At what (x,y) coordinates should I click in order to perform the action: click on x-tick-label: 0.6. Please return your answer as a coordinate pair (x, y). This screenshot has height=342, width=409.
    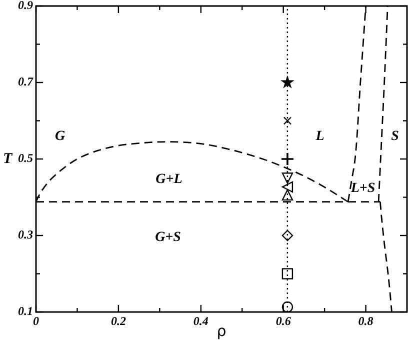
    Looking at the image, I should click on (283, 321).